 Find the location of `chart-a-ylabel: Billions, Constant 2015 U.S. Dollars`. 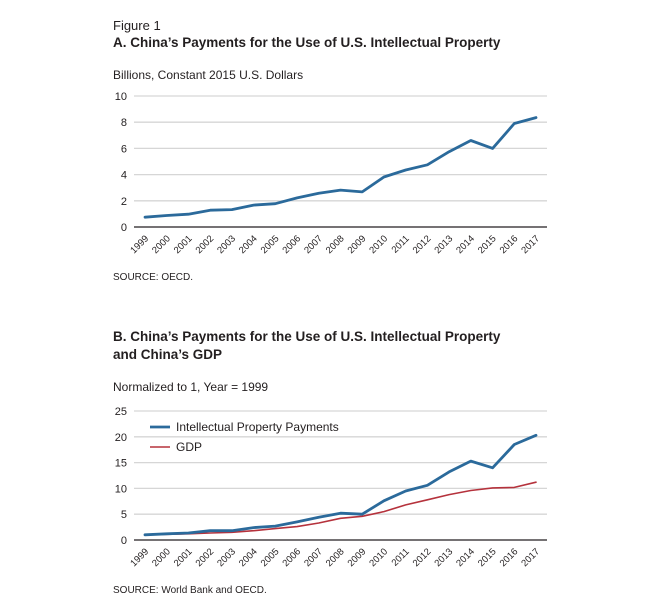

chart-a-ylabel: Billions, Constant 2015 U.S. Dollars is located at coordinates (208, 75).